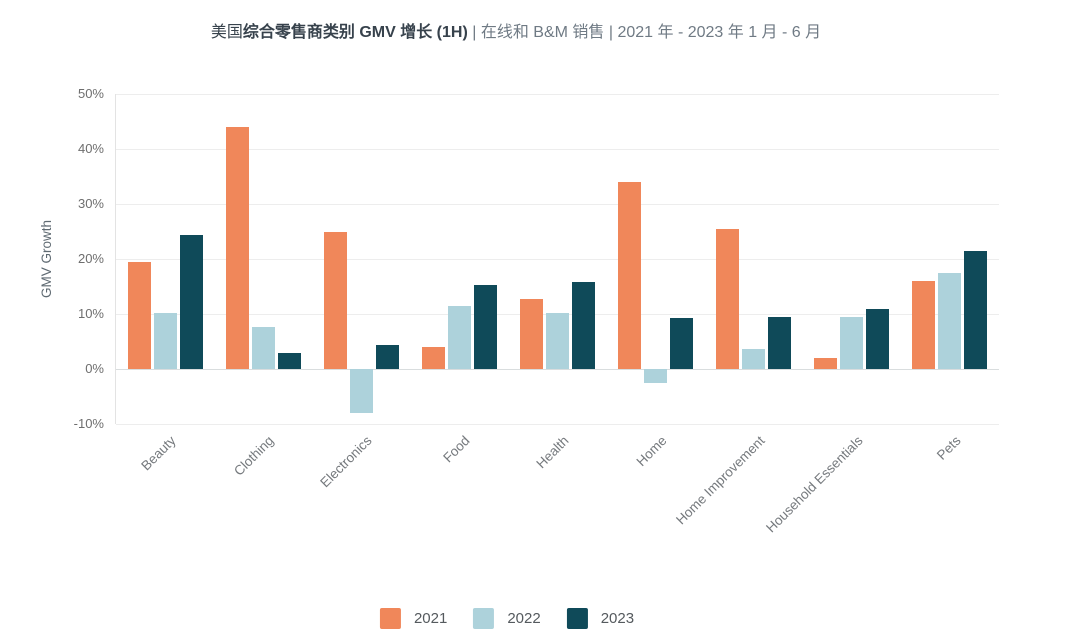 This screenshot has width=1080, height=637. What do you see at coordinates (254, 456) in the screenshot?
I see `x-axis-label: Clothing` at bounding box center [254, 456].